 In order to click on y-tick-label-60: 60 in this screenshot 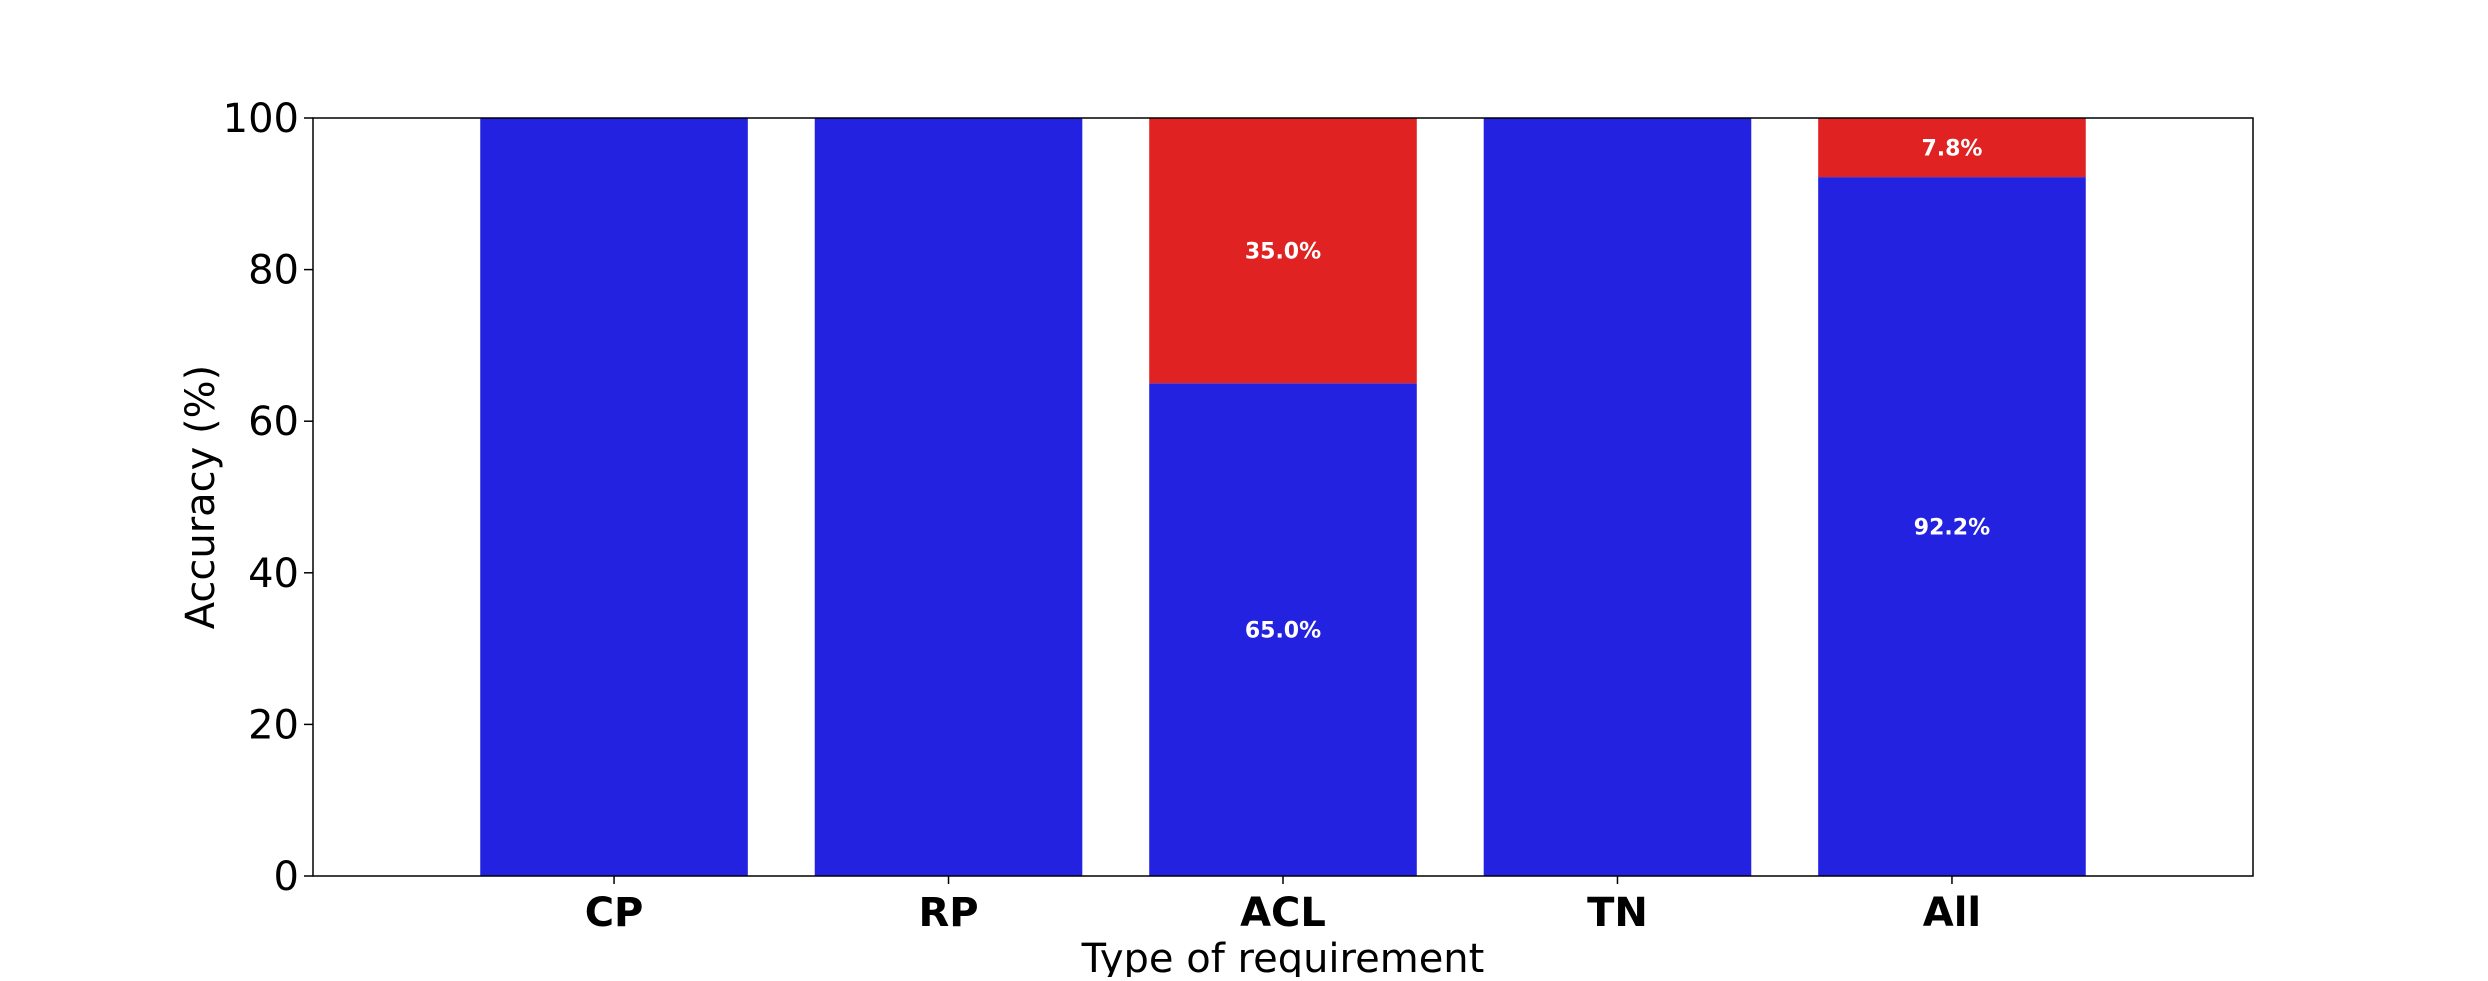, I will do `click(273, 422)`.